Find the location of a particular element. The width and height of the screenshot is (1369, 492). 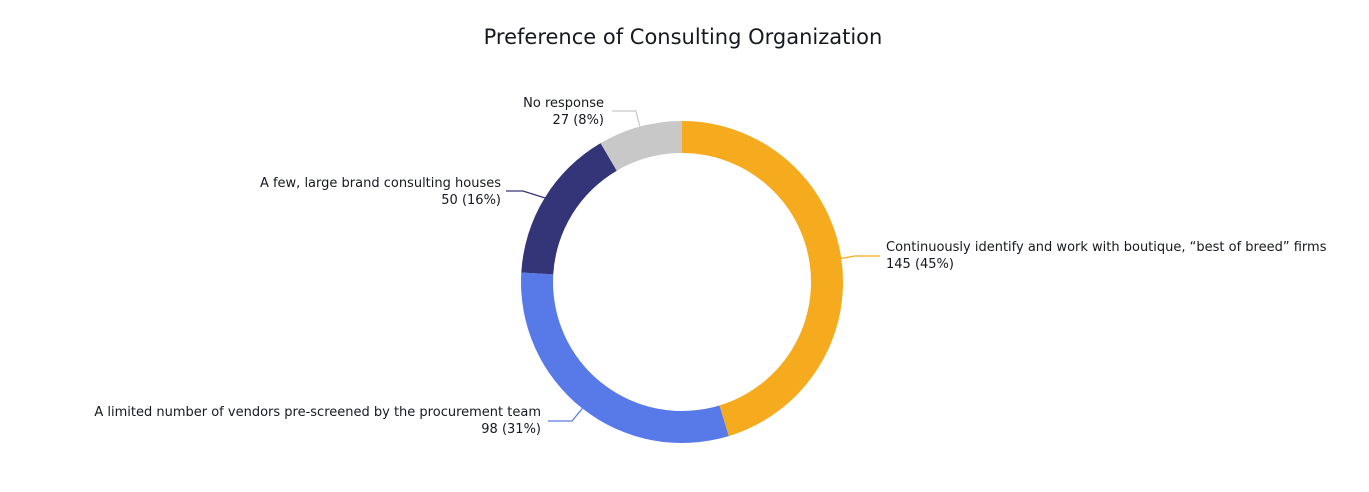

slice-value-label: 27 (8%) is located at coordinates (578, 120).